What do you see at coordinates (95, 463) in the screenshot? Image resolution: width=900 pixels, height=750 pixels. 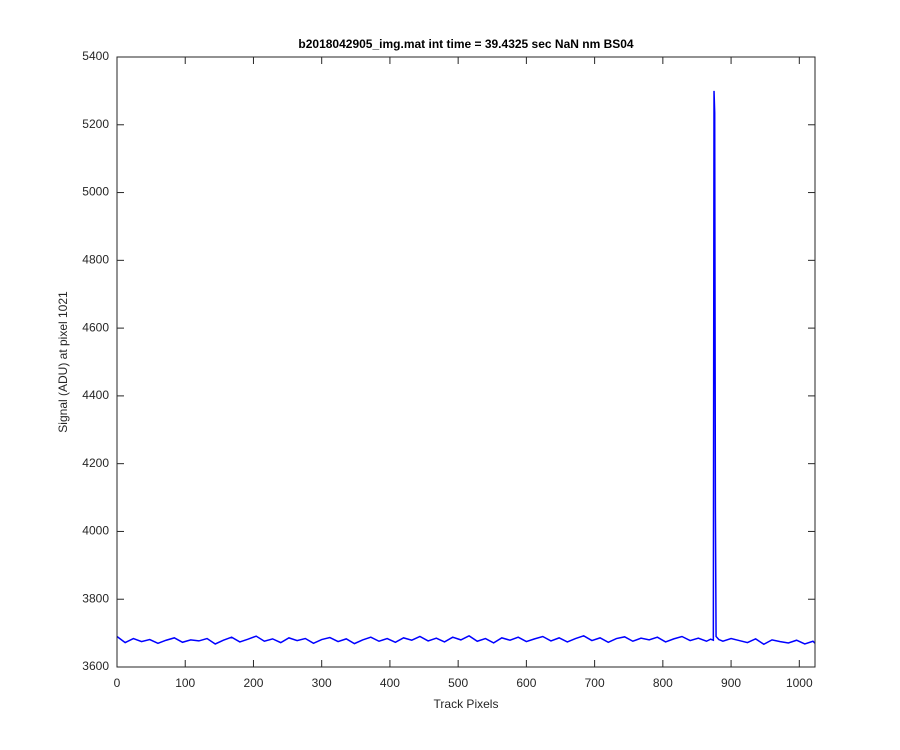 I see `y-tick-label: 4200` at bounding box center [95, 463].